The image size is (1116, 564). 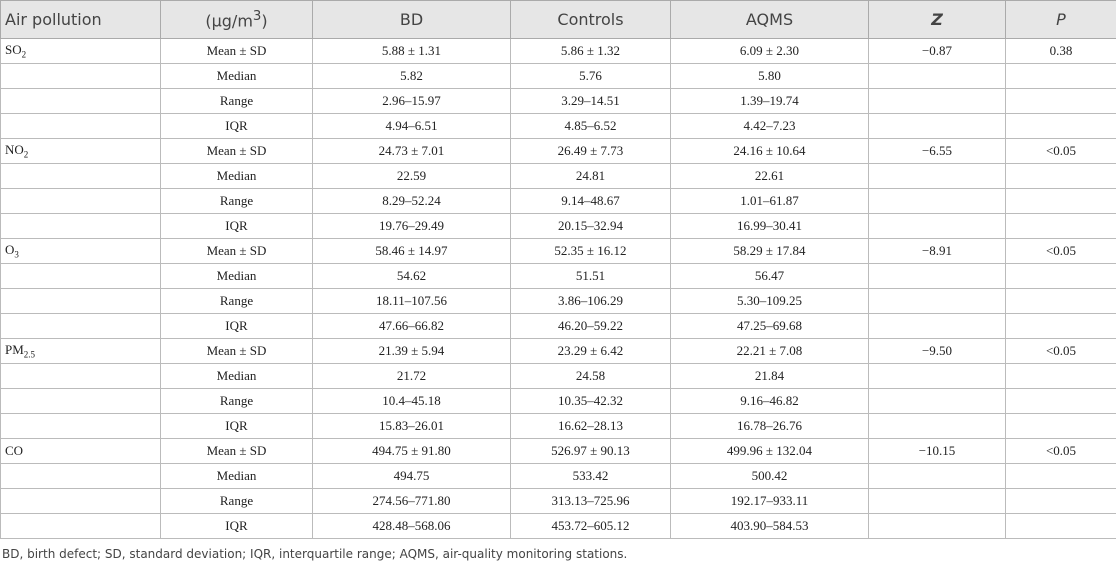 I want to click on value-cell: 21.39 ± 5.94, so click(x=411, y=351).